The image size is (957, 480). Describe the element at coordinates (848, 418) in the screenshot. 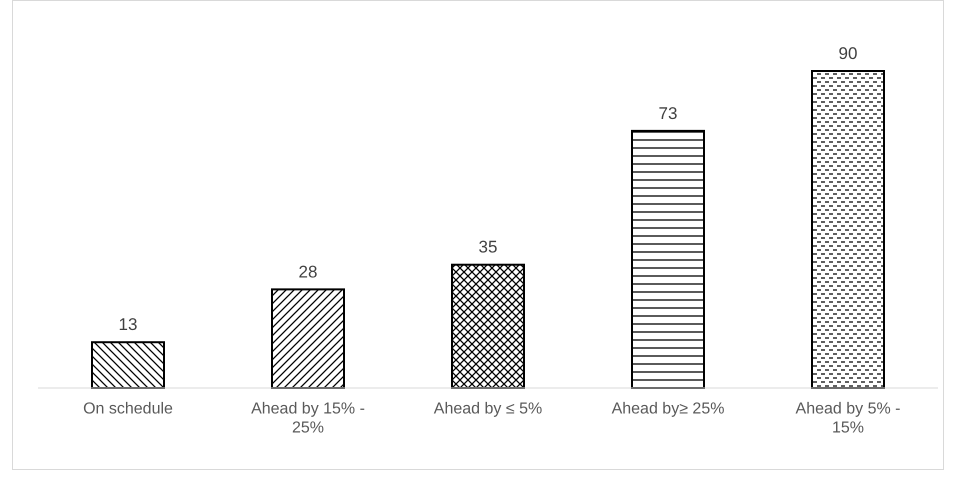

I see `x-tick-label: Ahead by 5% - 15%` at that location.